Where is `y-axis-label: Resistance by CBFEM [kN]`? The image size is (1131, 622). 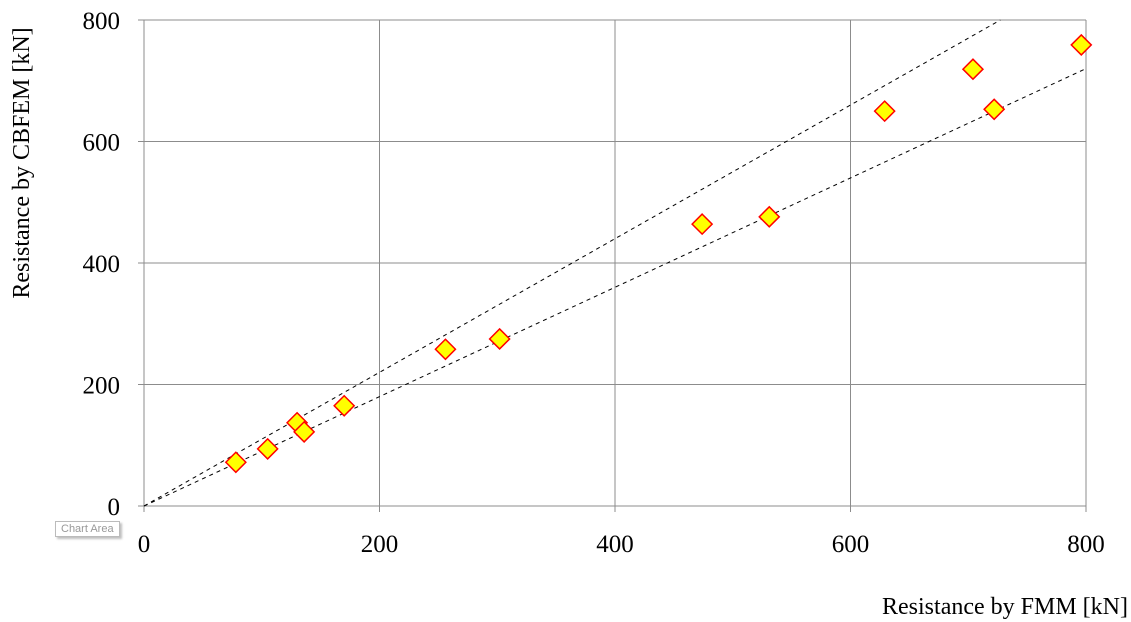
y-axis-label: Resistance by CBFEM [kN] is located at coordinates (22, 162).